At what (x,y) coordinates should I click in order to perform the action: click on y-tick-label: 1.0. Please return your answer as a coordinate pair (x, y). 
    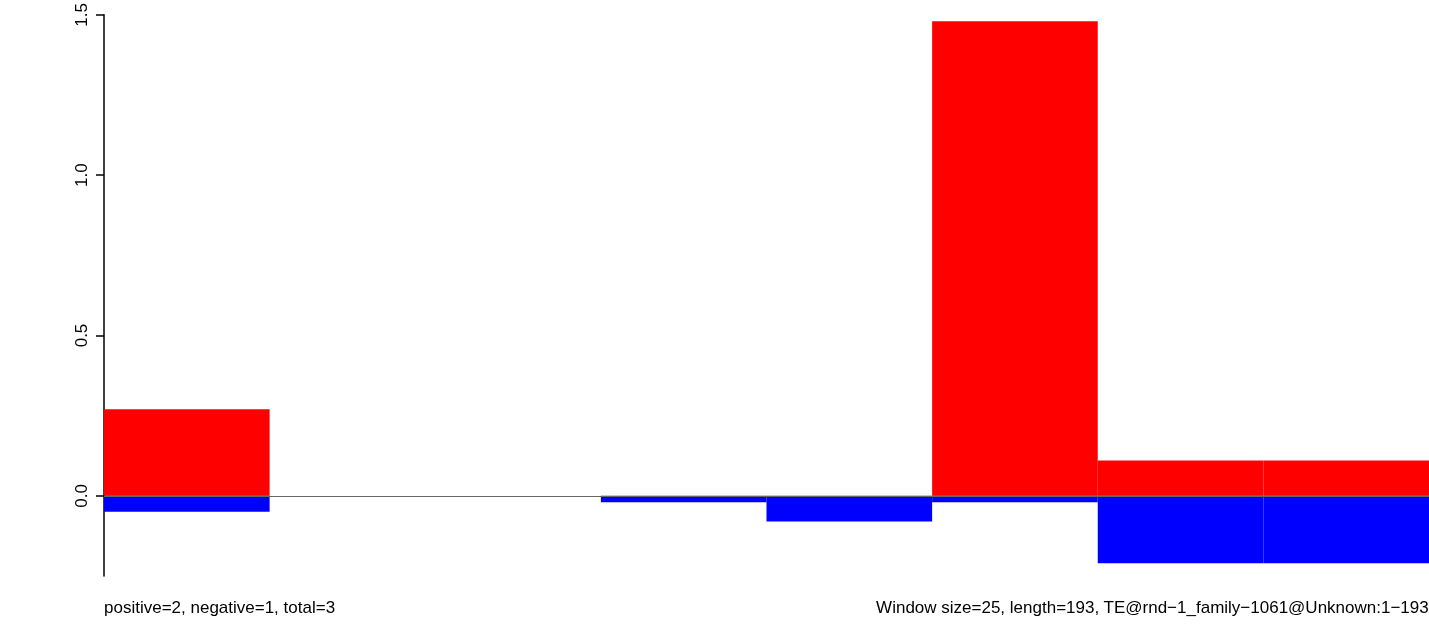
    Looking at the image, I should click on (81, 175).